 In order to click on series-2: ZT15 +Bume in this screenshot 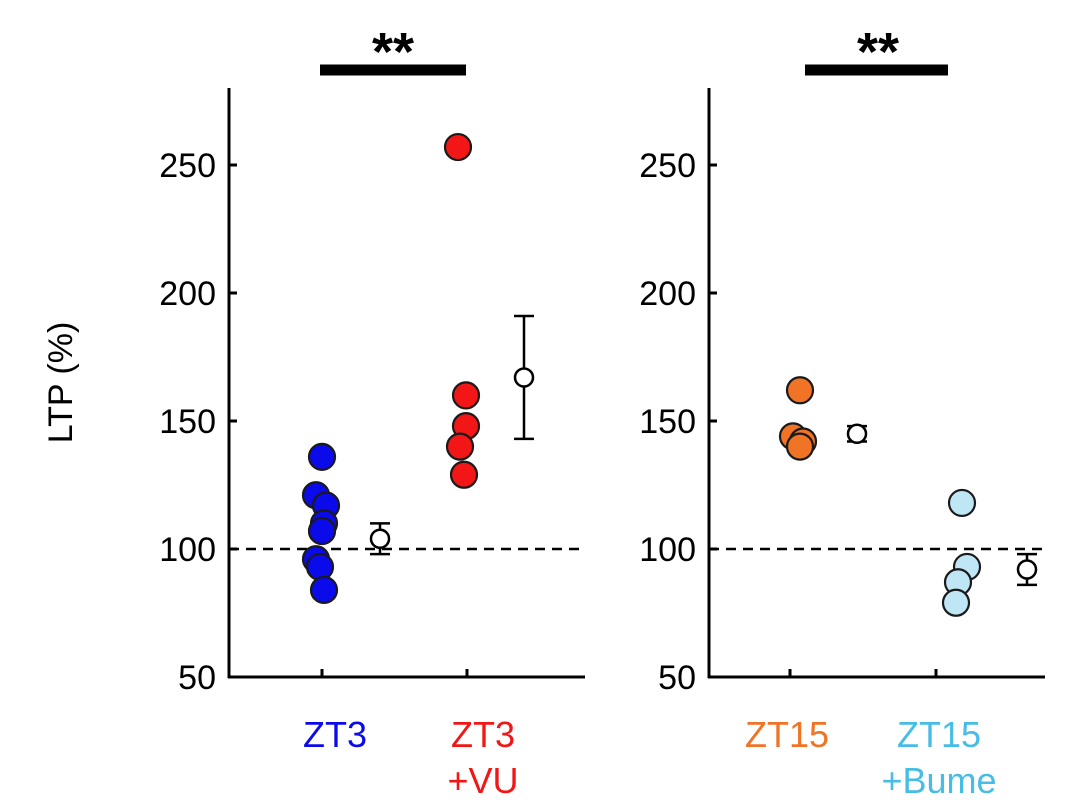, I will do `click(959, 644)`.